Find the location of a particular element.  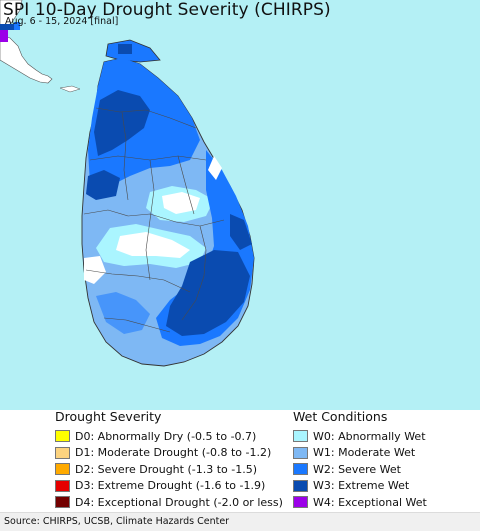

jaffna-peninsula is located at coordinates (133, 51).